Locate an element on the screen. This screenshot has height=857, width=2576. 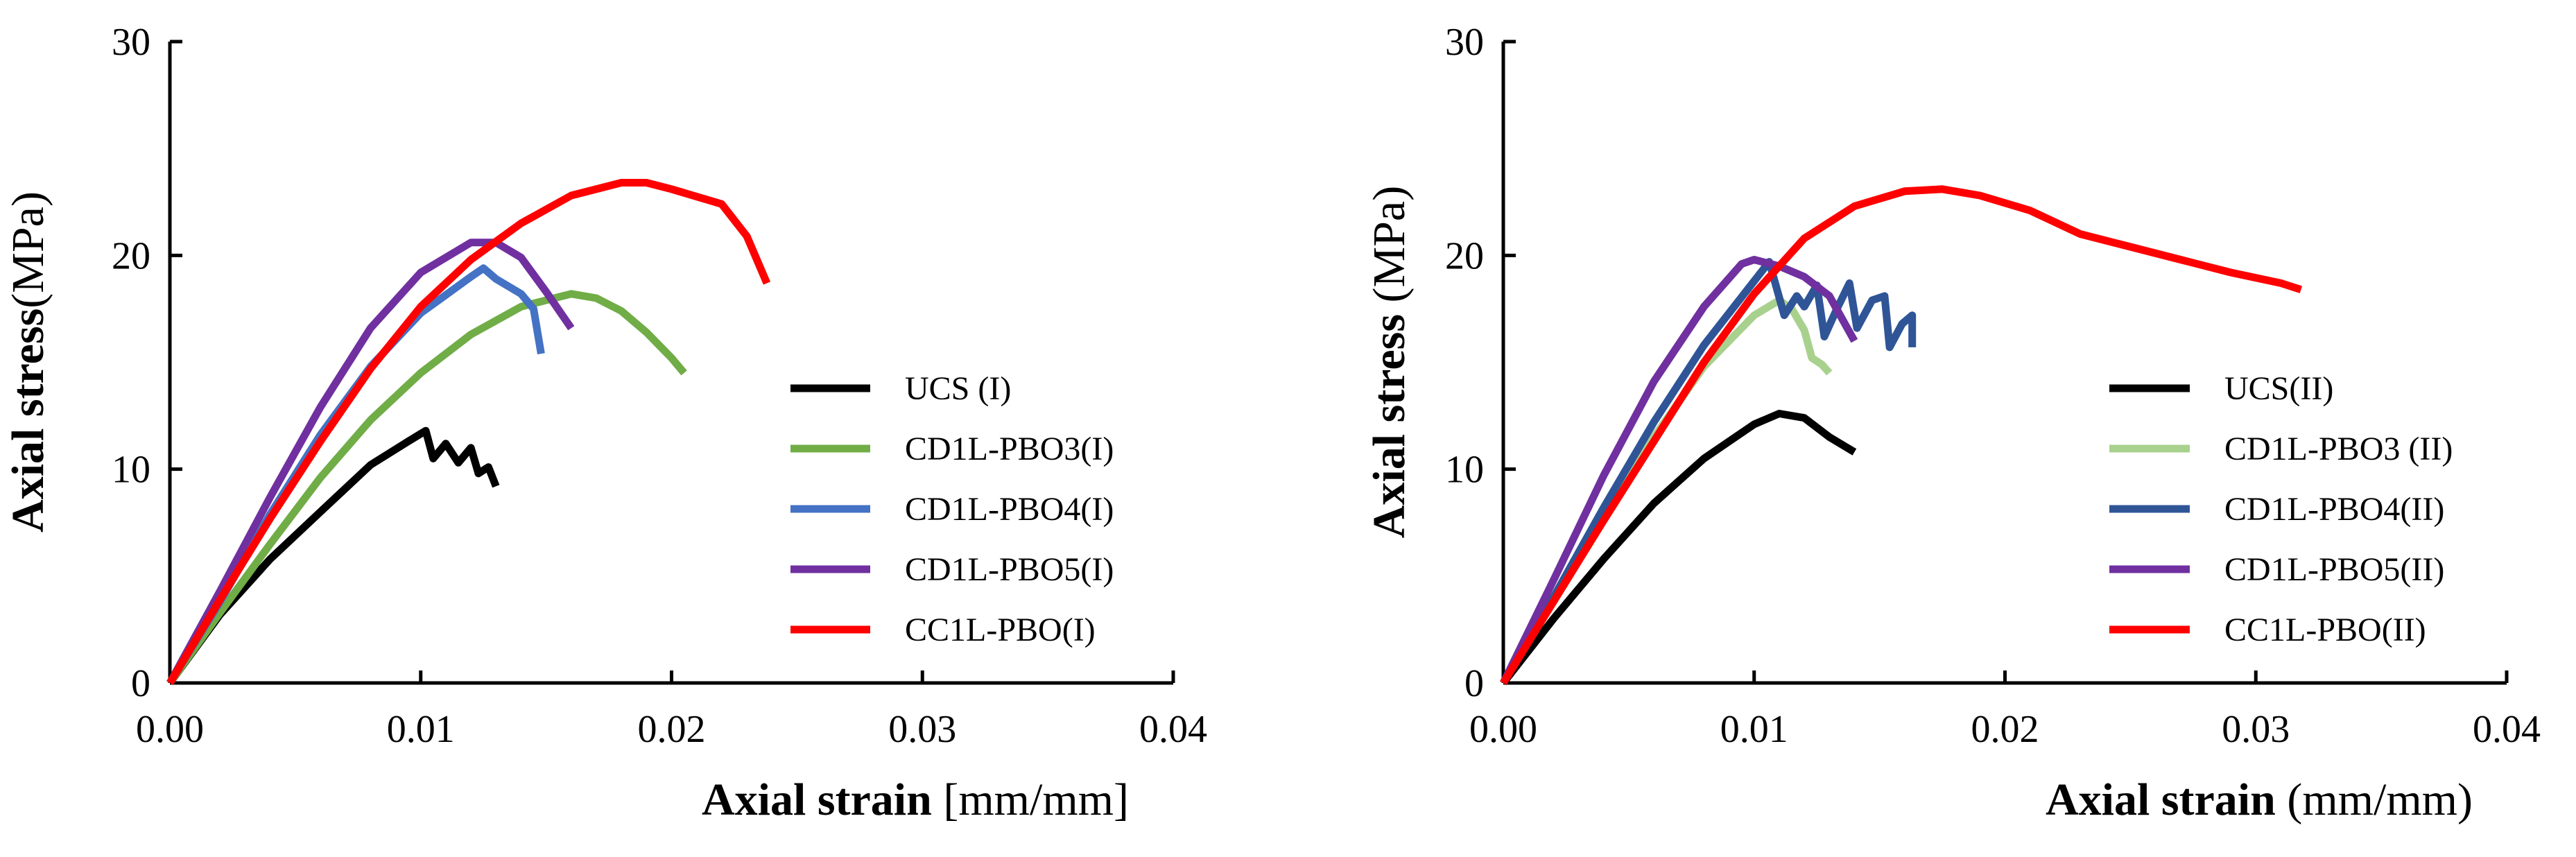
chart1-series-cd1l-pbo4-ii is located at coordinates (1708, 471).